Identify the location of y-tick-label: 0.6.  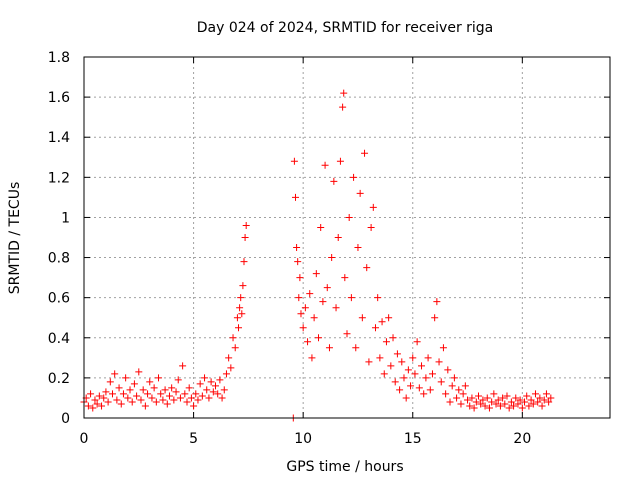
(59, 299).